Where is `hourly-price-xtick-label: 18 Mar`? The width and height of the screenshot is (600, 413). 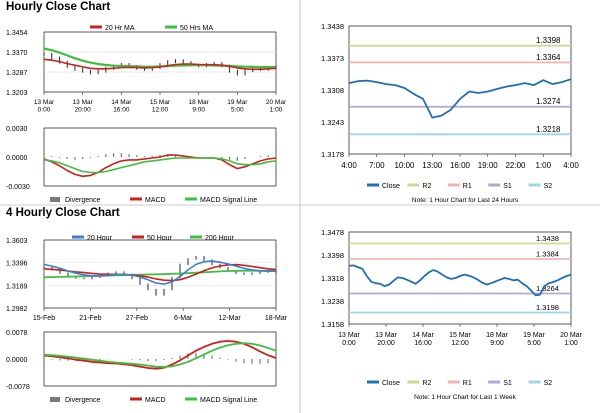
hourly-price-xtick-label: 18 Mar is located at coordinates (199, 102).